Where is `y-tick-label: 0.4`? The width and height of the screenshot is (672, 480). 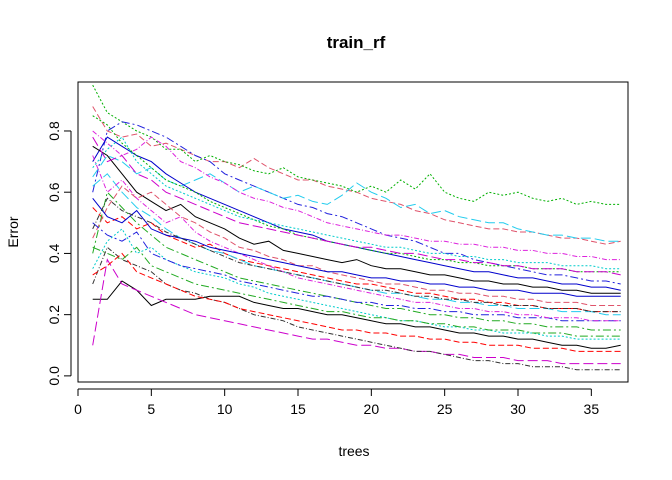 y-tick-label: 0.4 is located at coordinates (54, 253).